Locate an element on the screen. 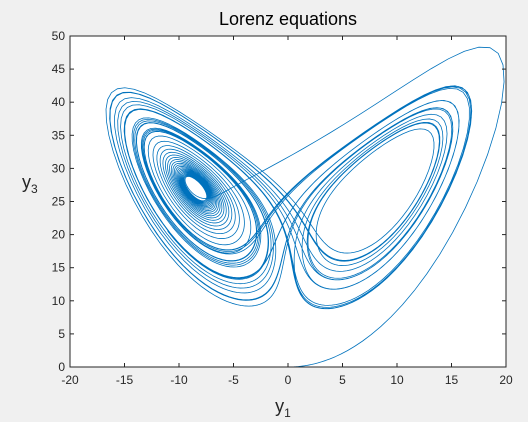 The height and width of the screenshot is (422, 528). y-tick-label: 10 is located at coordinates (59, 301).